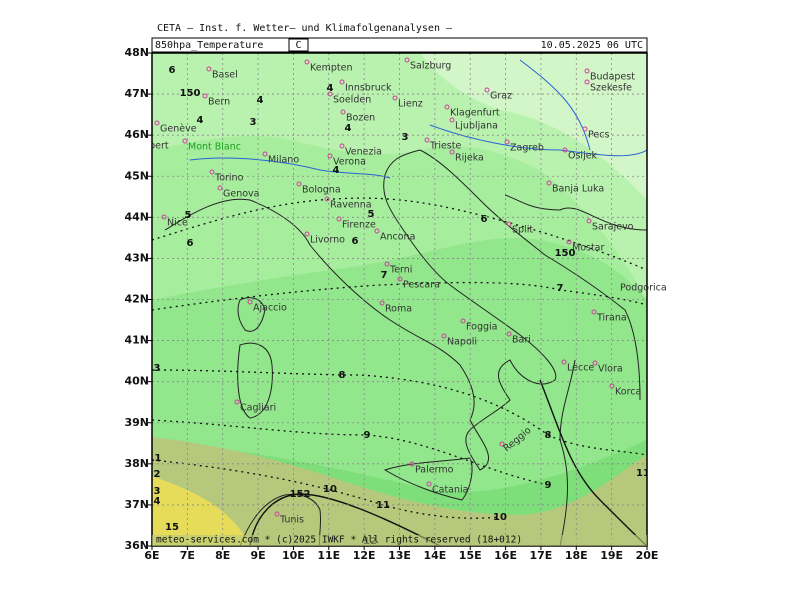 This screenshot has width=800, height=600. What do you see at coordinates (225, 75) in the screenshot?
I see `city-label: Basel` at bounding box center [225, 75].